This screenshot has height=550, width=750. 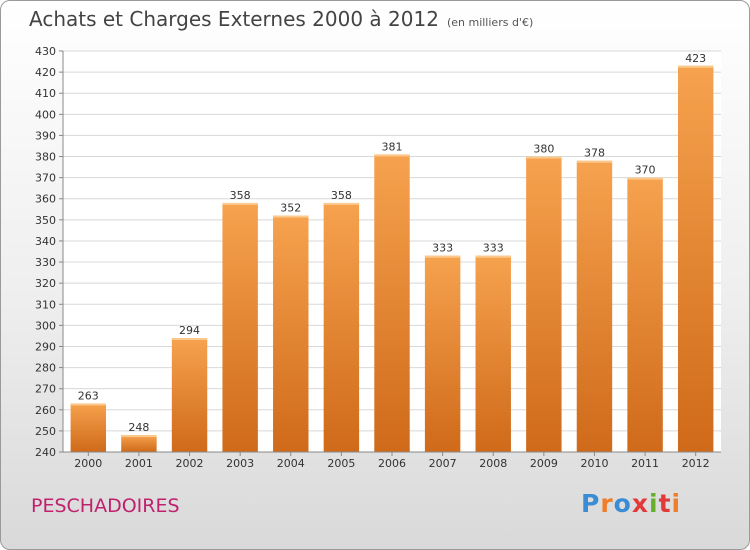 I want to click on y-tick-label: 420, so click(x=45, y=72).